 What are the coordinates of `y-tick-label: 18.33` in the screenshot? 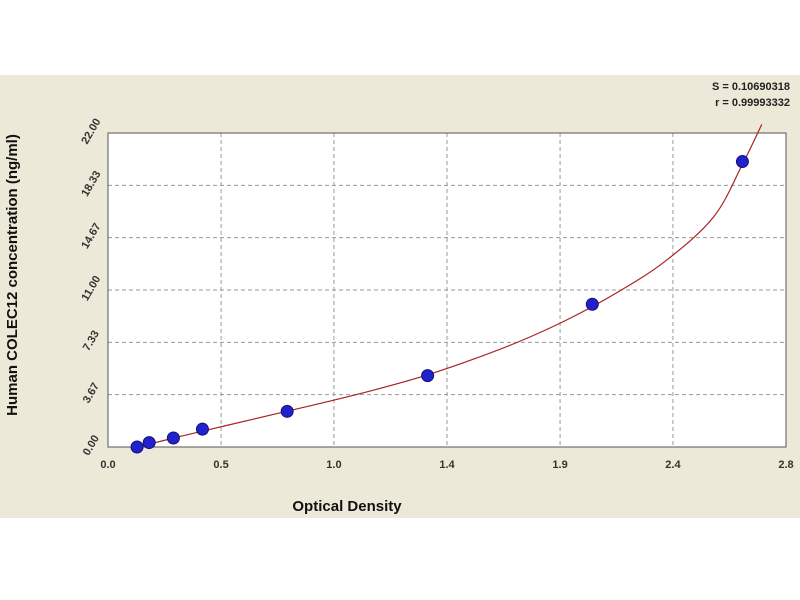 It's located at (91, 184).